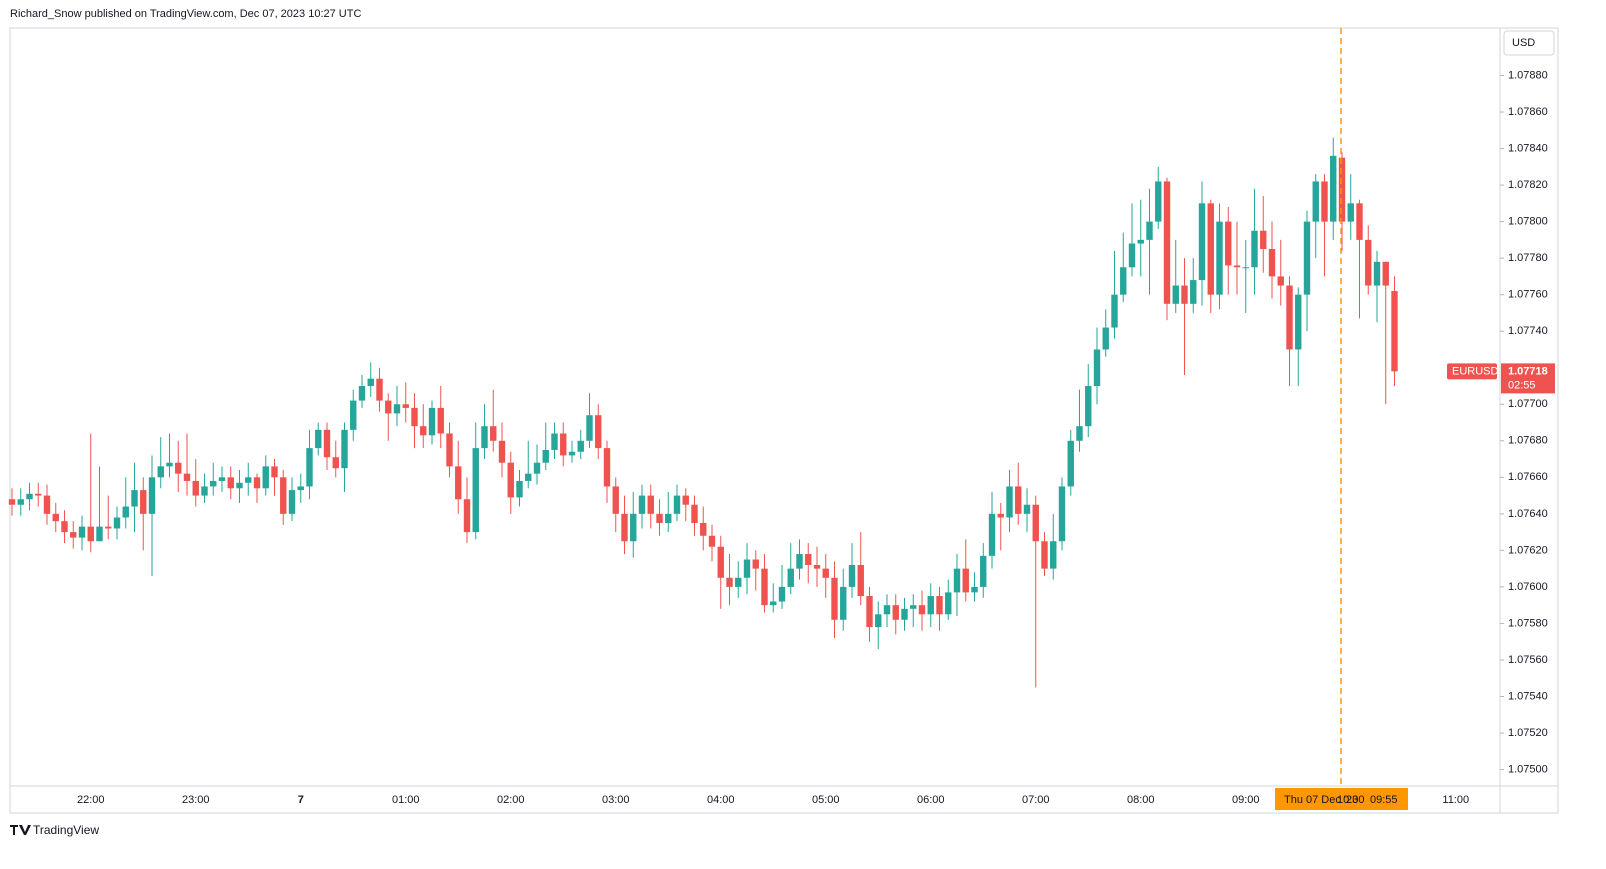 The width and height of the screenshot is (1606, 869). I want to click on y-tick-label: 1.07580, so click(1528, 623).